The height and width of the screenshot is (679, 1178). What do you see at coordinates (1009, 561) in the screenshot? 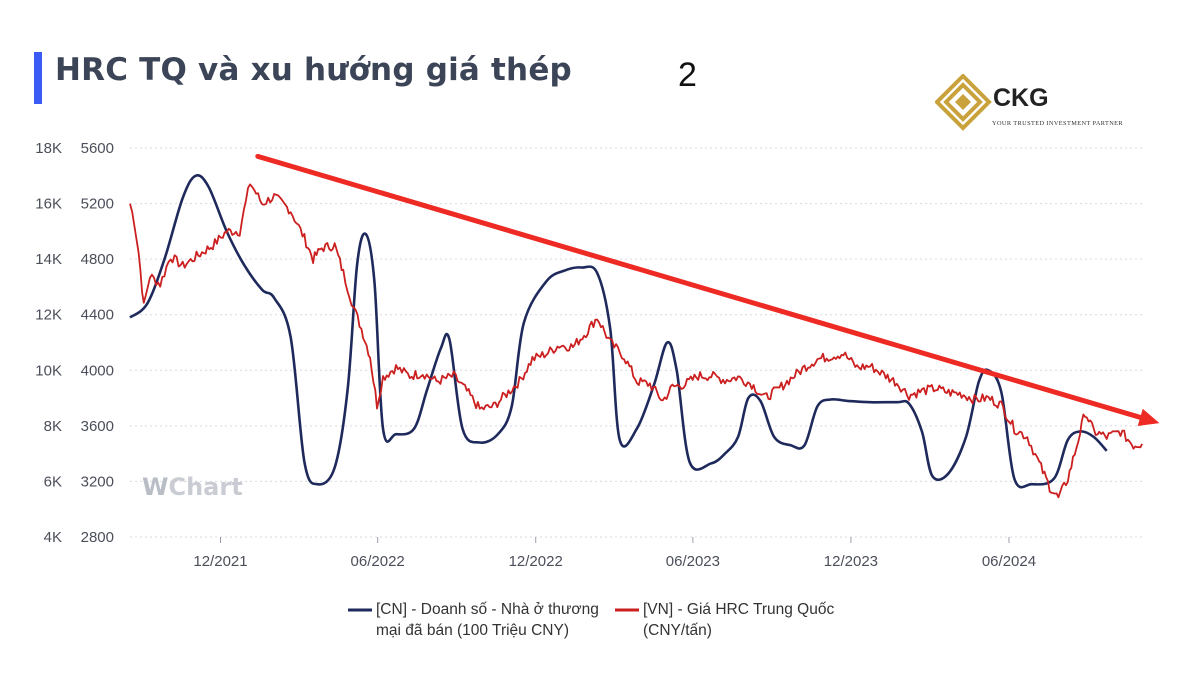
I see `x-tick-label: 06/2024` at bounding box center [1009, 561].